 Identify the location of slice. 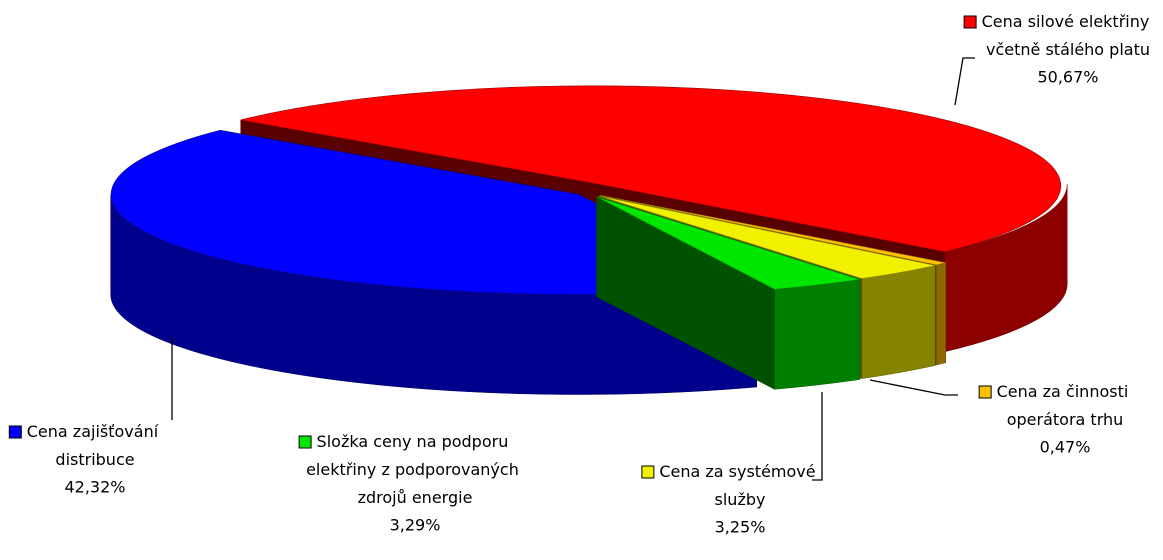
(728, 293).